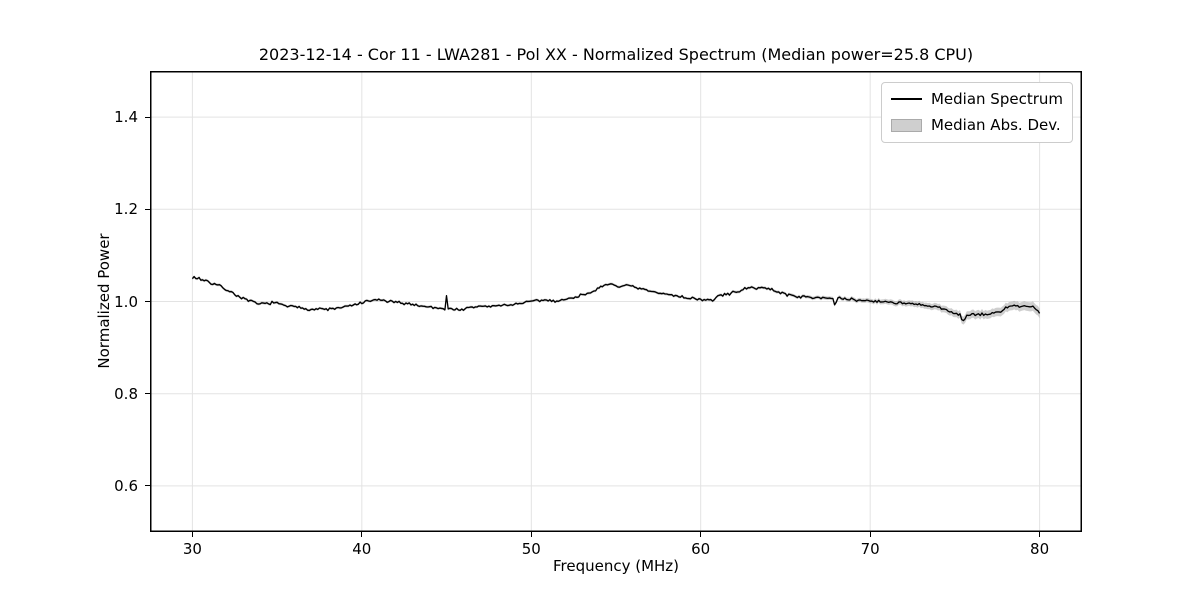 This screenshot has width=1200, height=600. I want to click on y-tick-label: 0.8, so click(126, 393).